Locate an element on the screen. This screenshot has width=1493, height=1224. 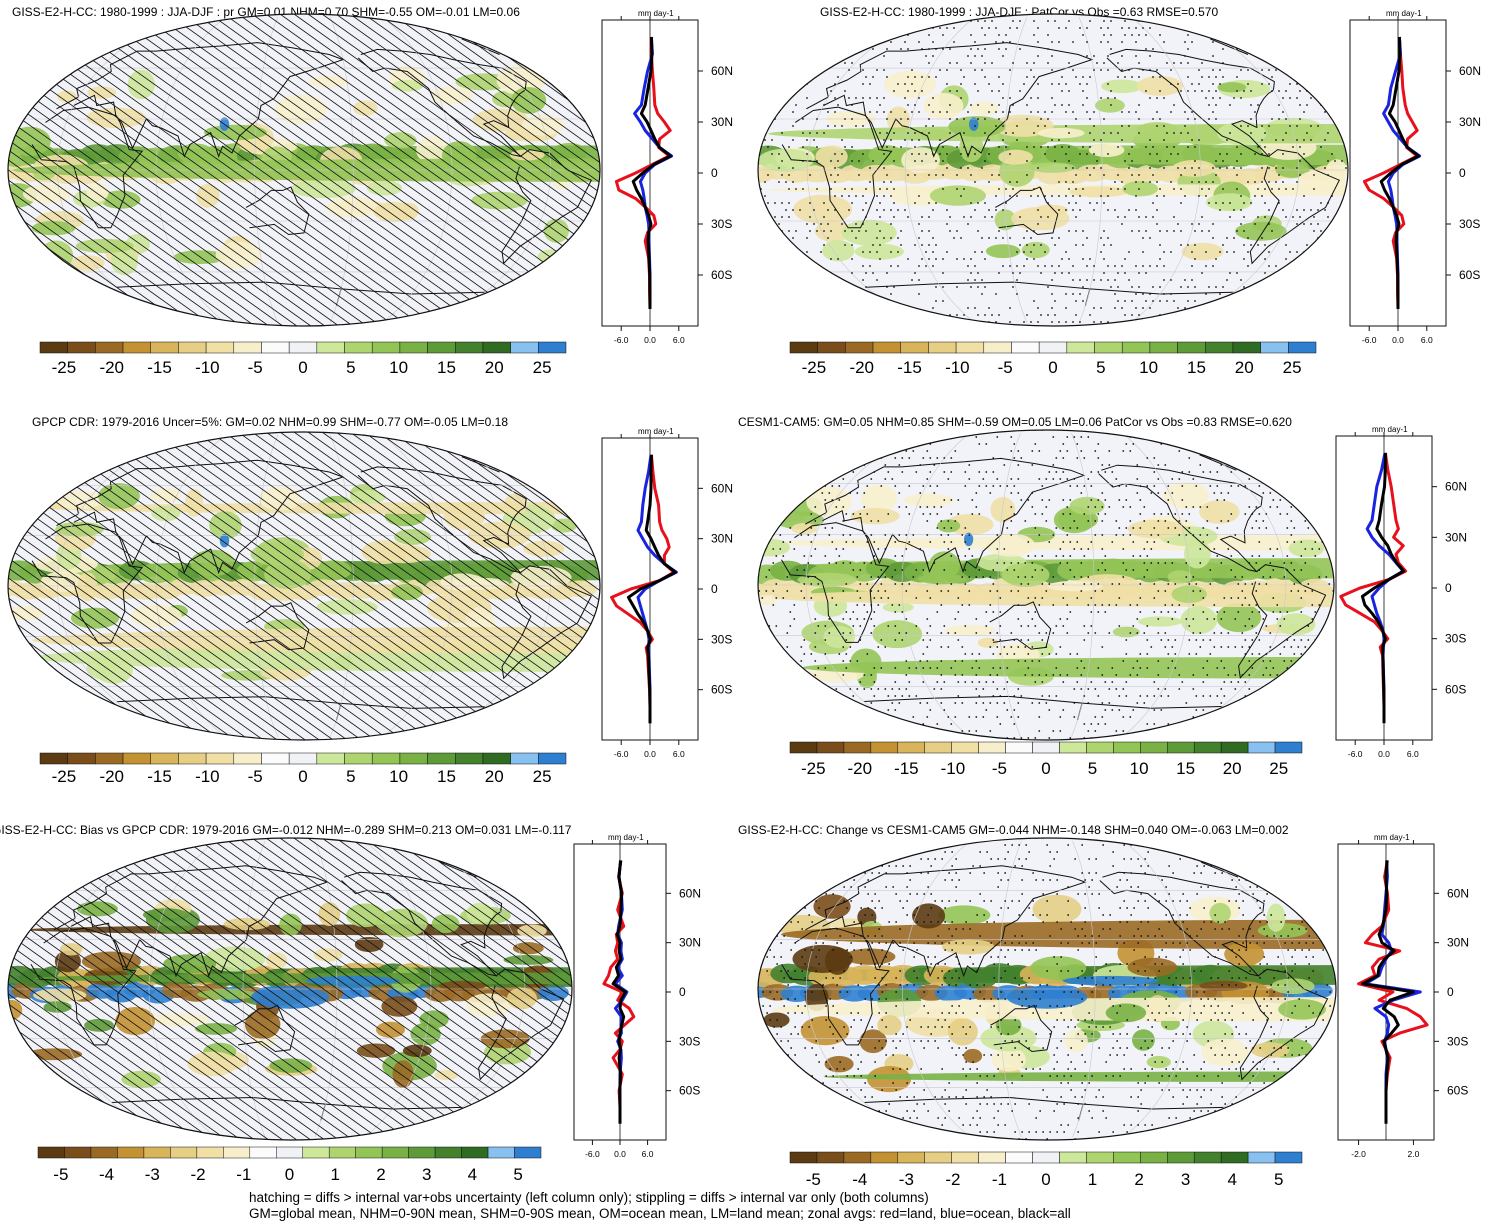
zonal-mean-unit: mm day-1 is located at coordinates (656, 13).